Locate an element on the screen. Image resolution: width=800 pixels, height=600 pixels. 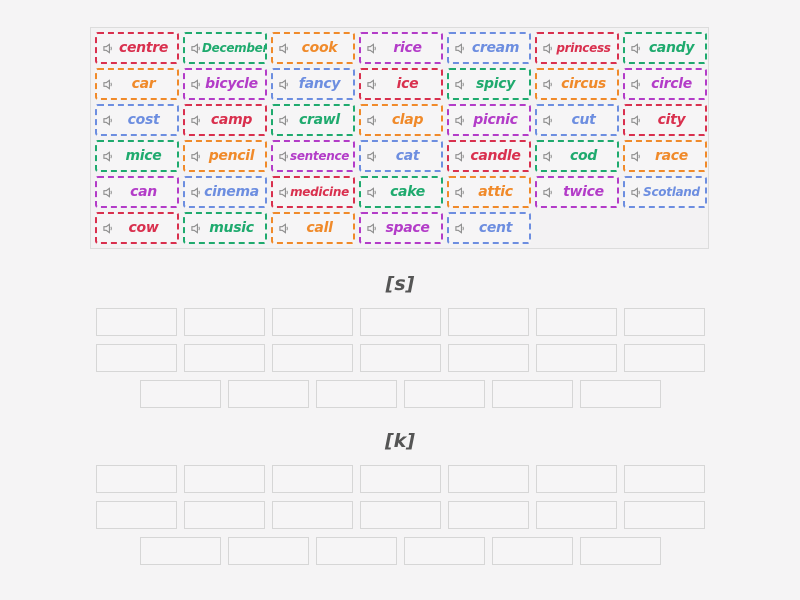
word-tile: medicine is located at coordinates (313, 192).